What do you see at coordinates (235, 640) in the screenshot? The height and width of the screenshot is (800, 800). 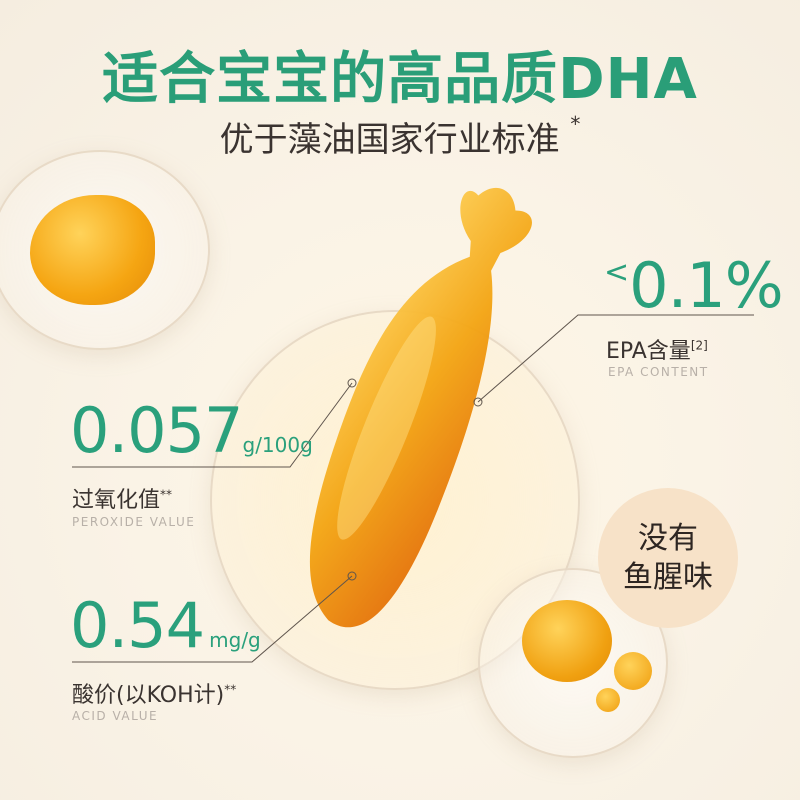 I see `acid-unit: mg/g` at bounding box center [235, 640].